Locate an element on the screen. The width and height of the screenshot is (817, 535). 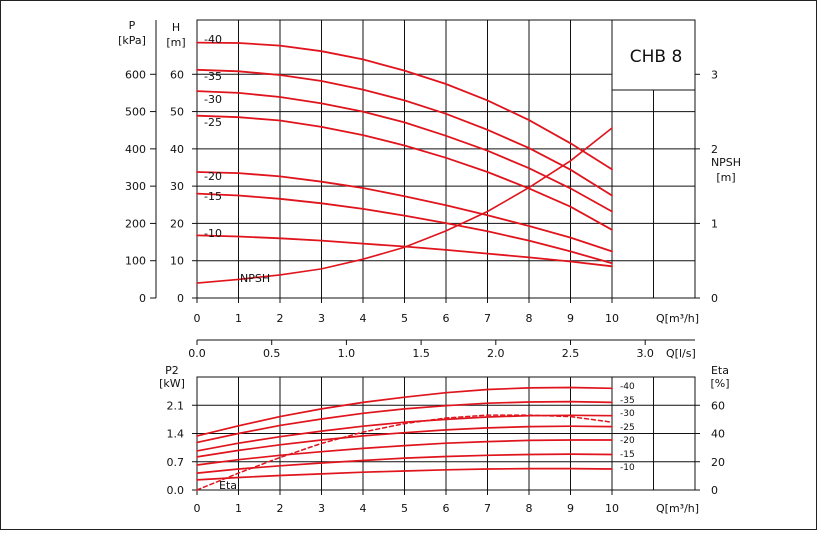
power-q-tick-label: 0 is located at coordinates (197, 508).